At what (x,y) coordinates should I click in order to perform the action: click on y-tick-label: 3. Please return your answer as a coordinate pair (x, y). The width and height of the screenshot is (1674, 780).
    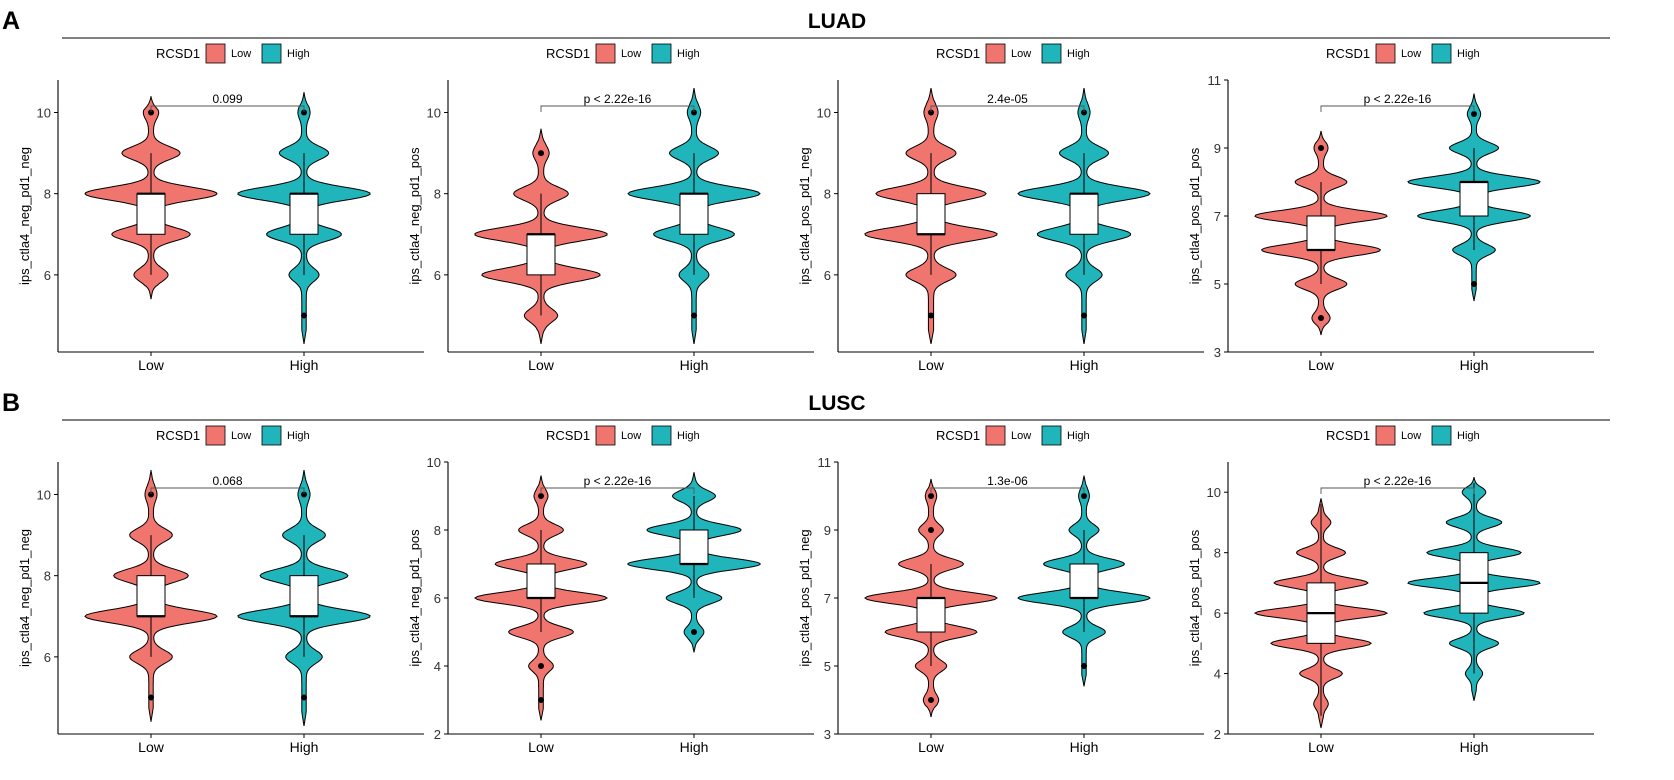
    Looking at the image, I should click on (1217, 352).